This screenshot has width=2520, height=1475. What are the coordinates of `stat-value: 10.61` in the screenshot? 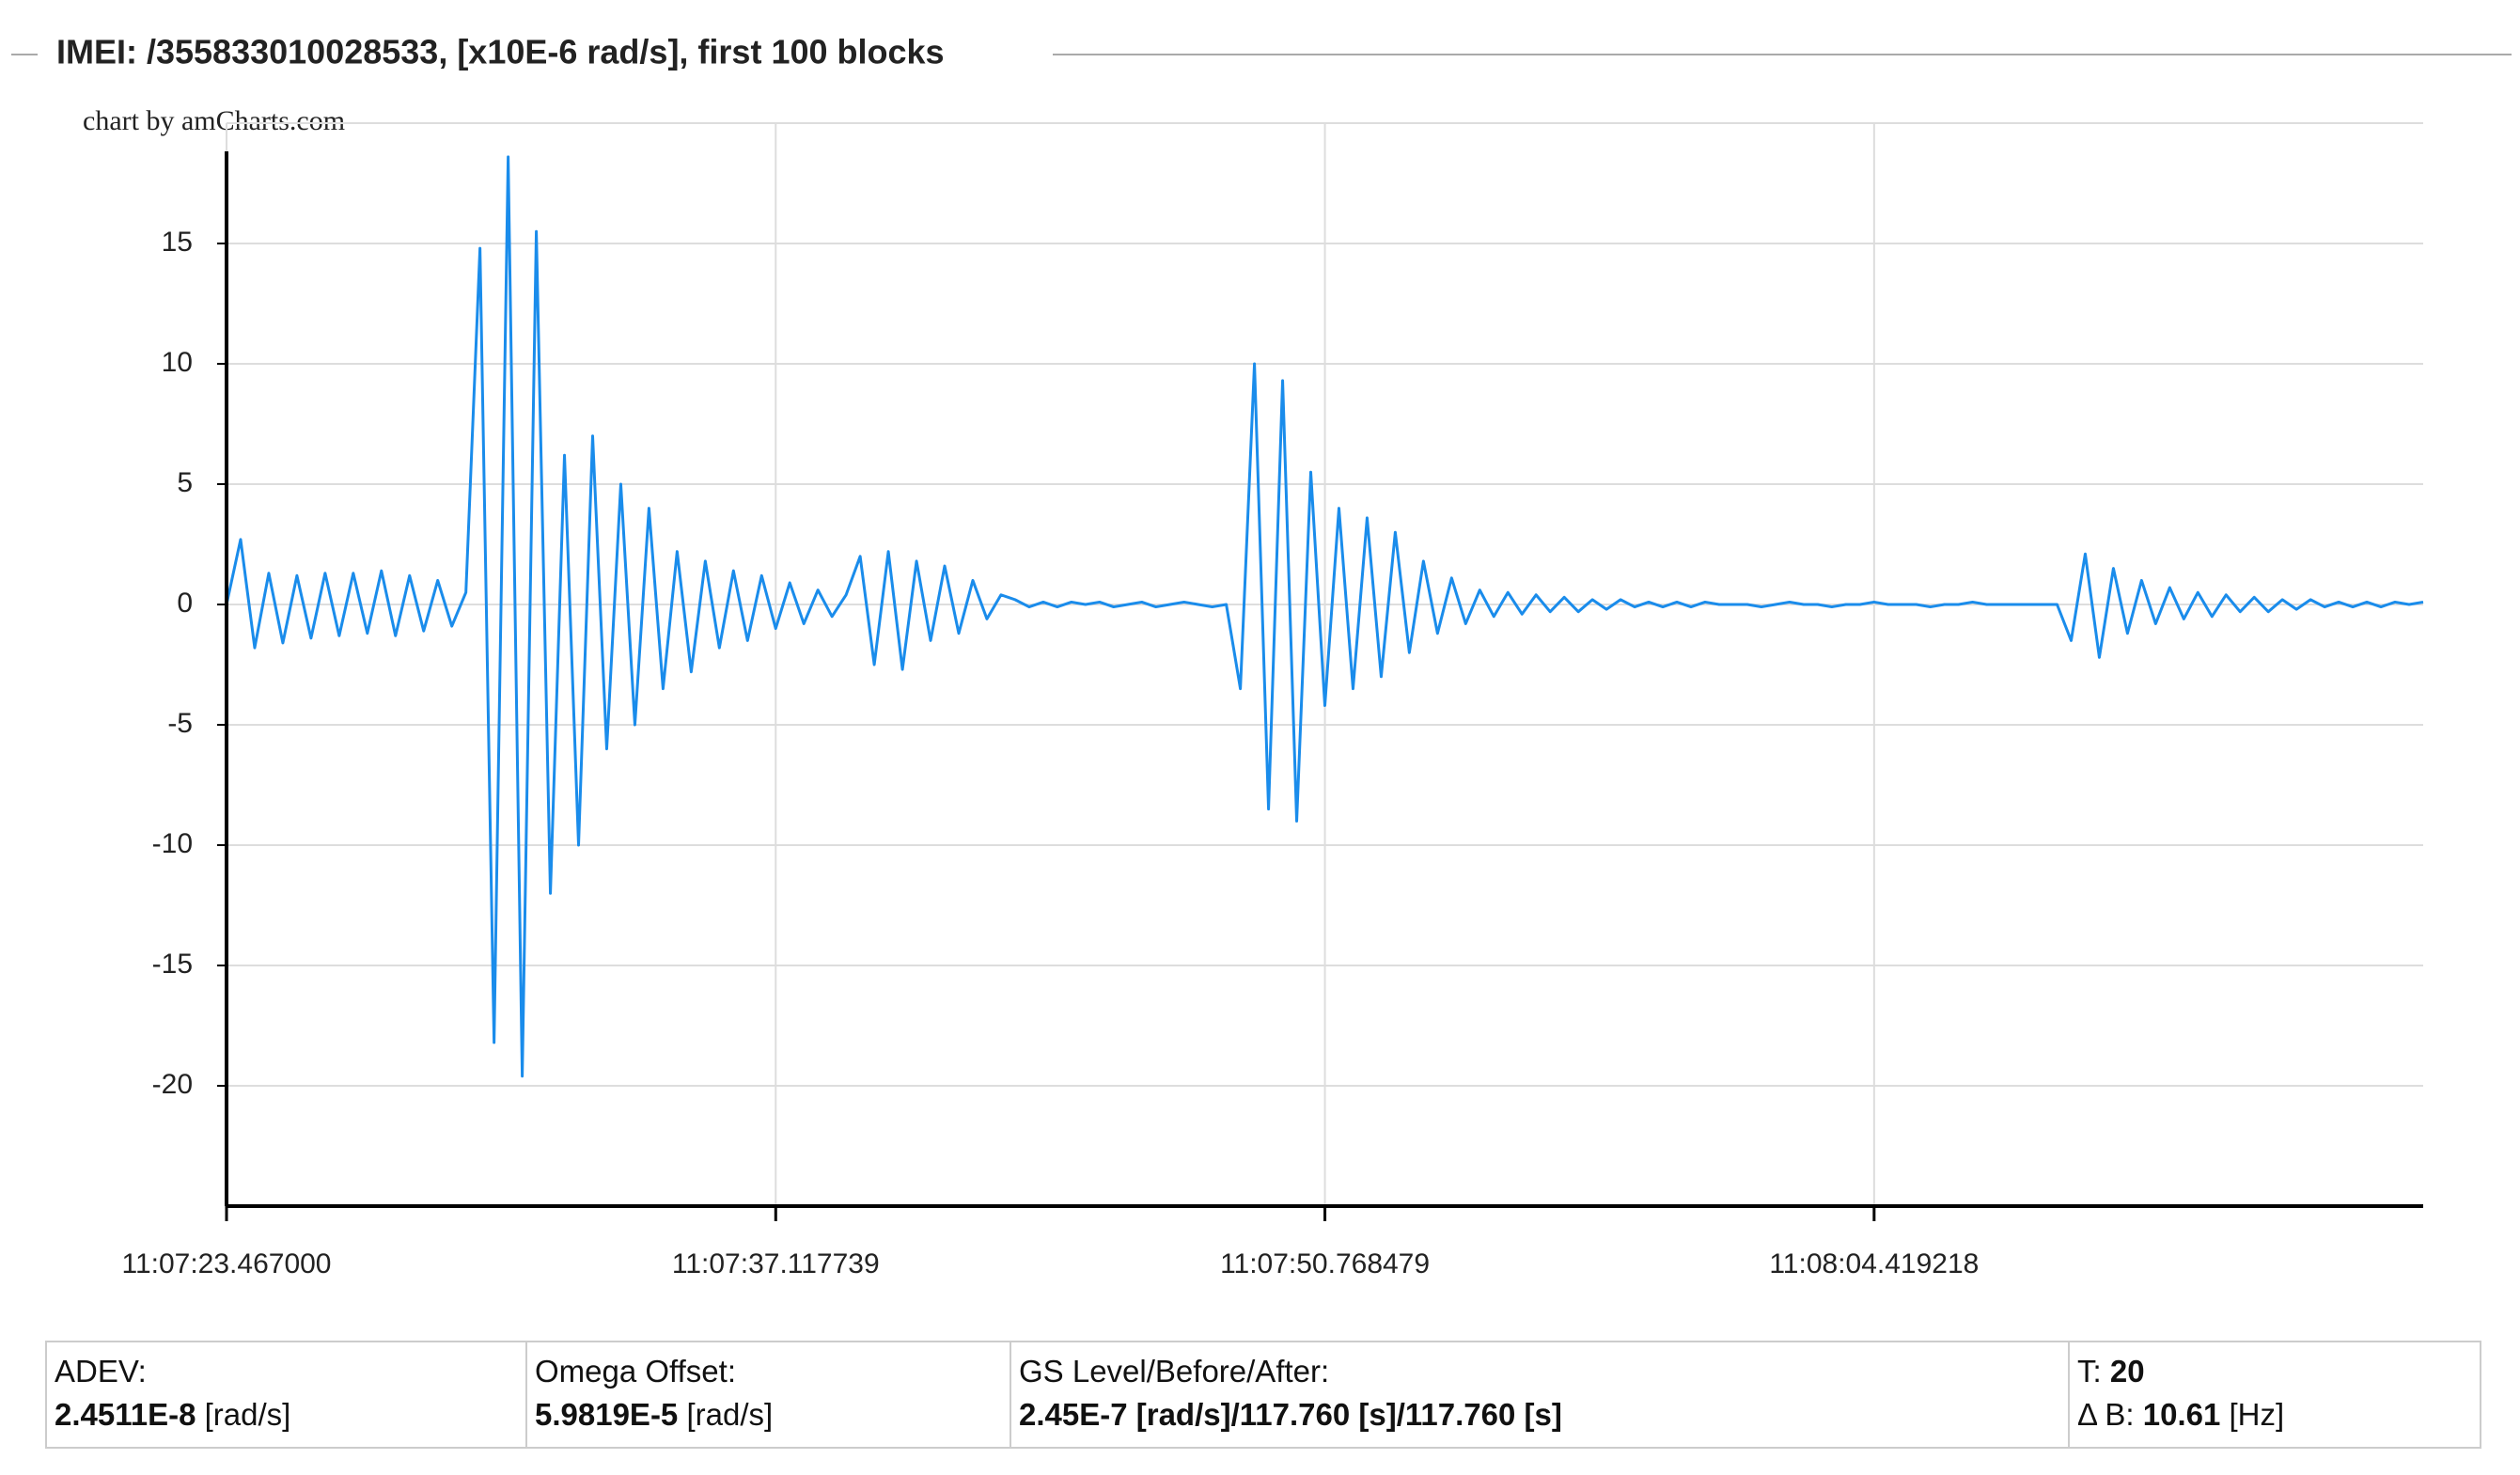 It's located at (2181, 1415).